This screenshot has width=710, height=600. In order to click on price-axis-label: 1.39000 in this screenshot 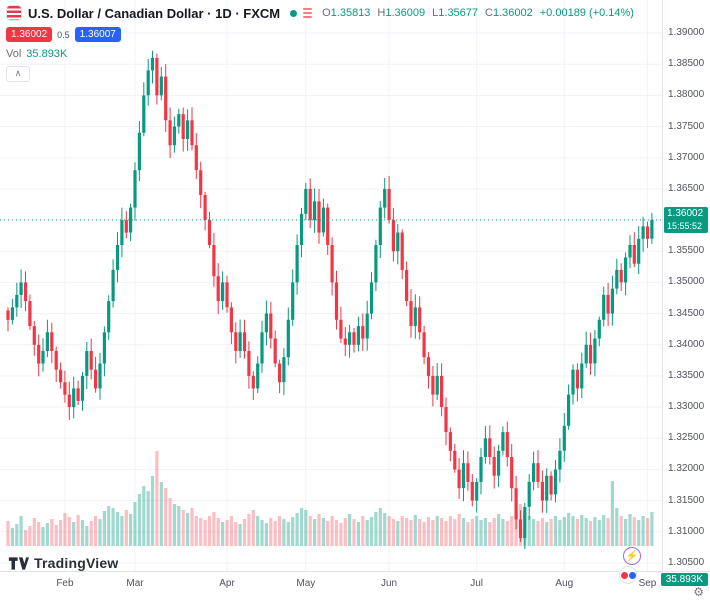, I will do `click(686, 32)`.